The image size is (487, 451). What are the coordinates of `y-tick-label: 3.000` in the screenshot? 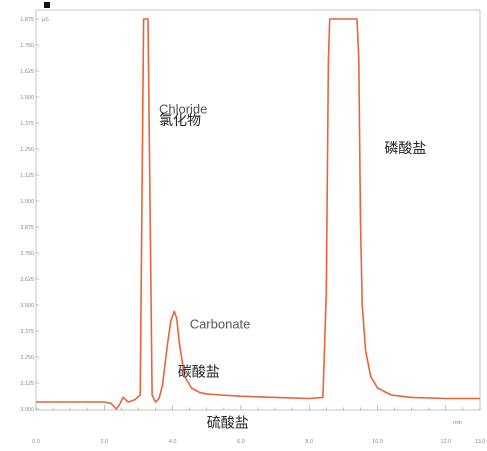 It's located at (27, 410).